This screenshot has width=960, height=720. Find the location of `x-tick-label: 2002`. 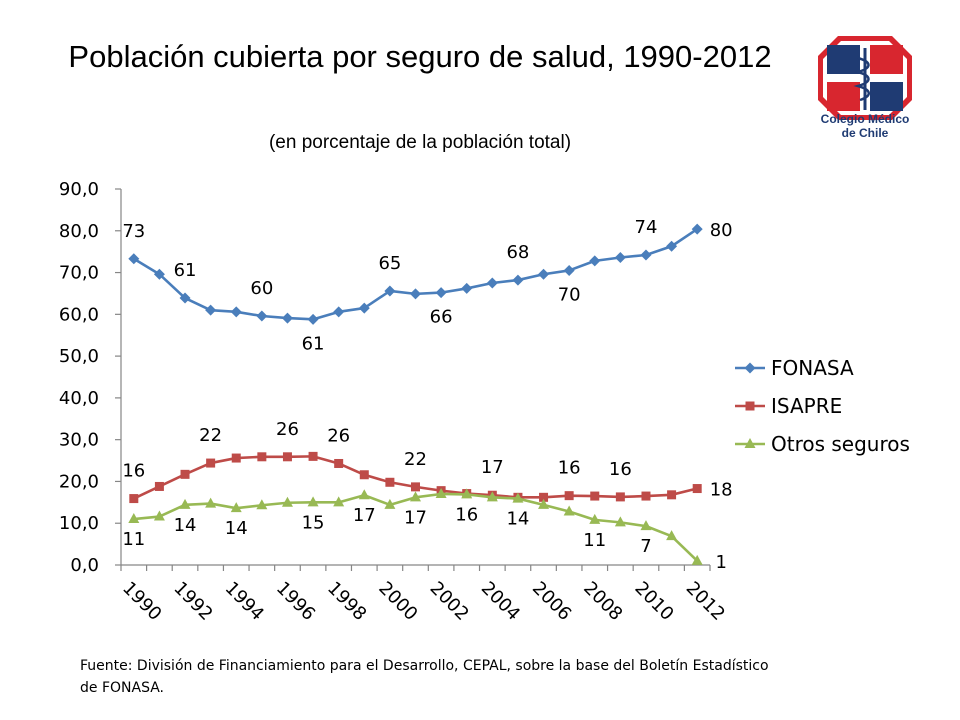

x-tick-label: 2002 is located at coordinates (449, 601).